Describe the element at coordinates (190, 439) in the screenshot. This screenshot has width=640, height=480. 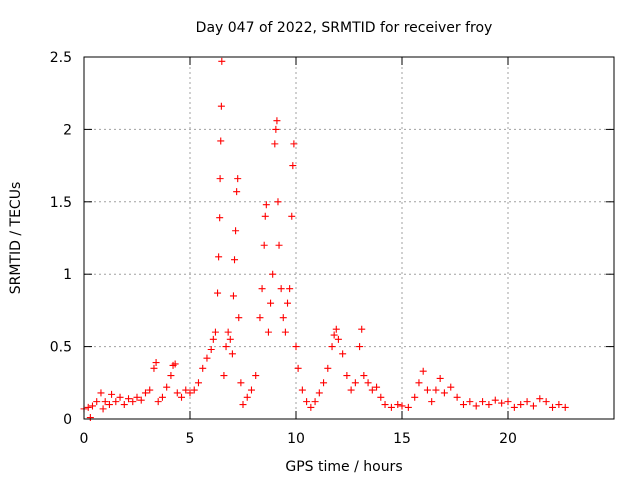
I see `x-tick-label: 5` at that location.